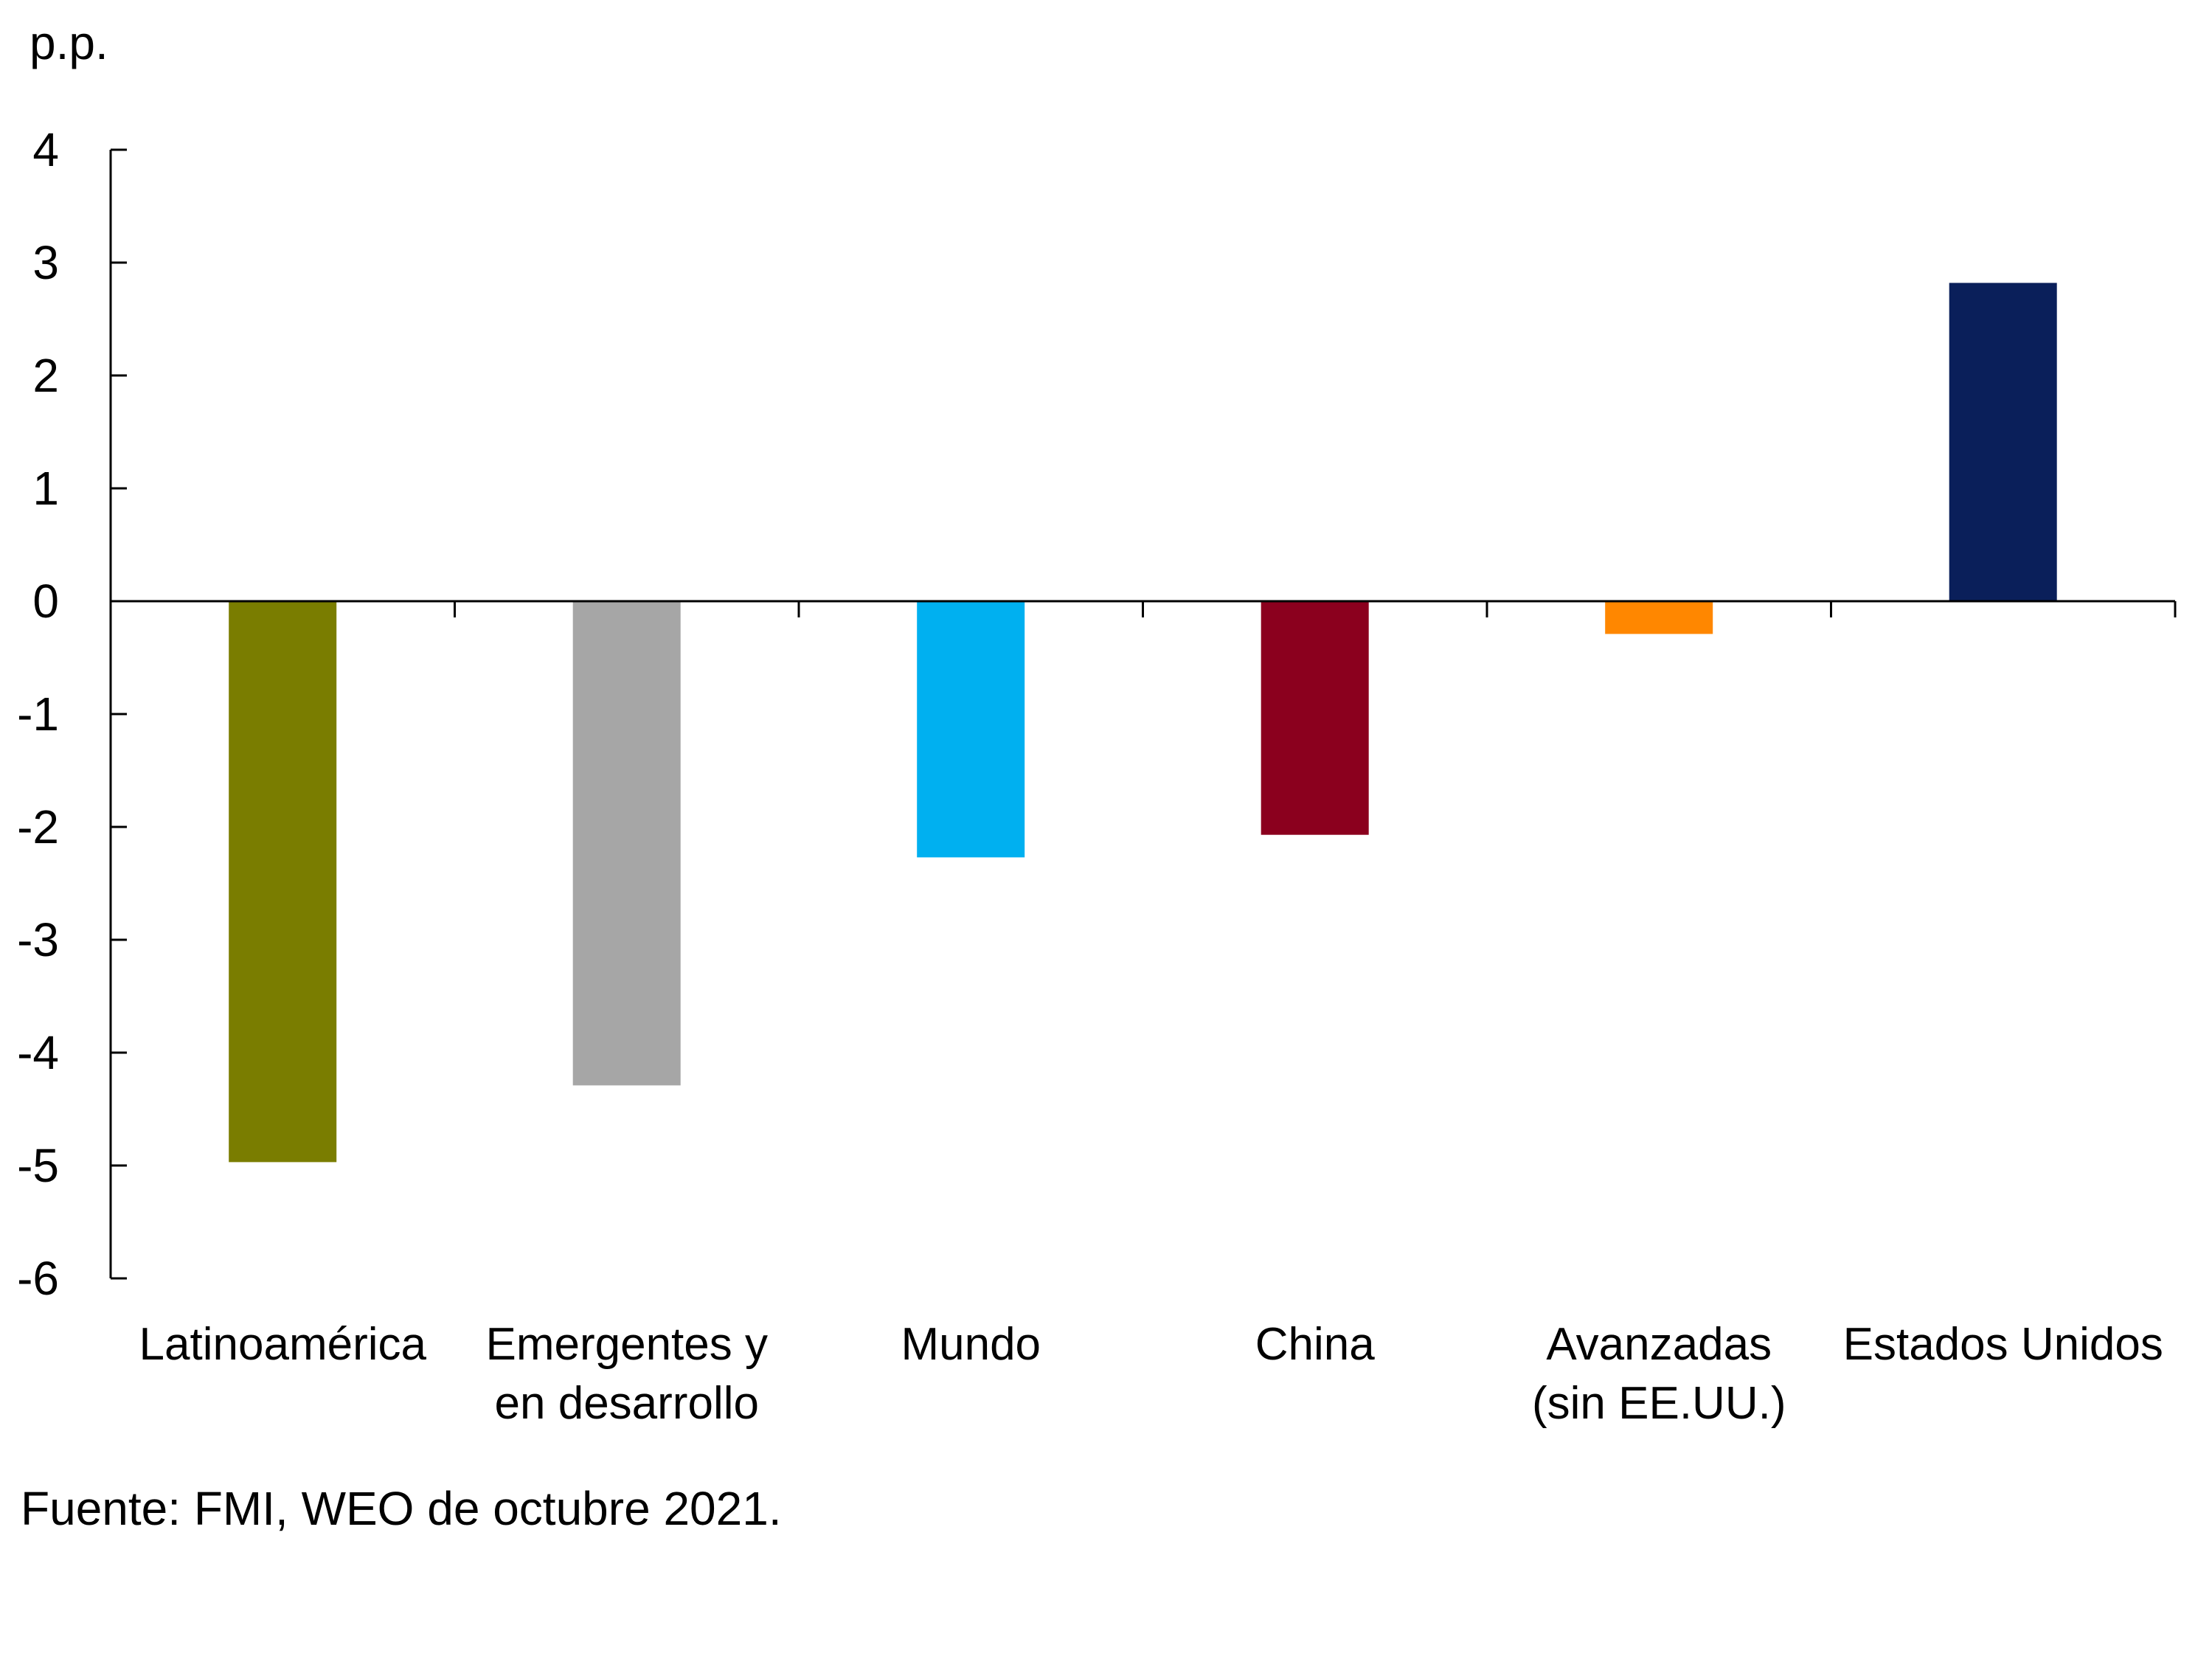  What do you see at coordinates (971, 729) in the screenshot?
I see `bar-mundo` at bounding box center [971, 729].